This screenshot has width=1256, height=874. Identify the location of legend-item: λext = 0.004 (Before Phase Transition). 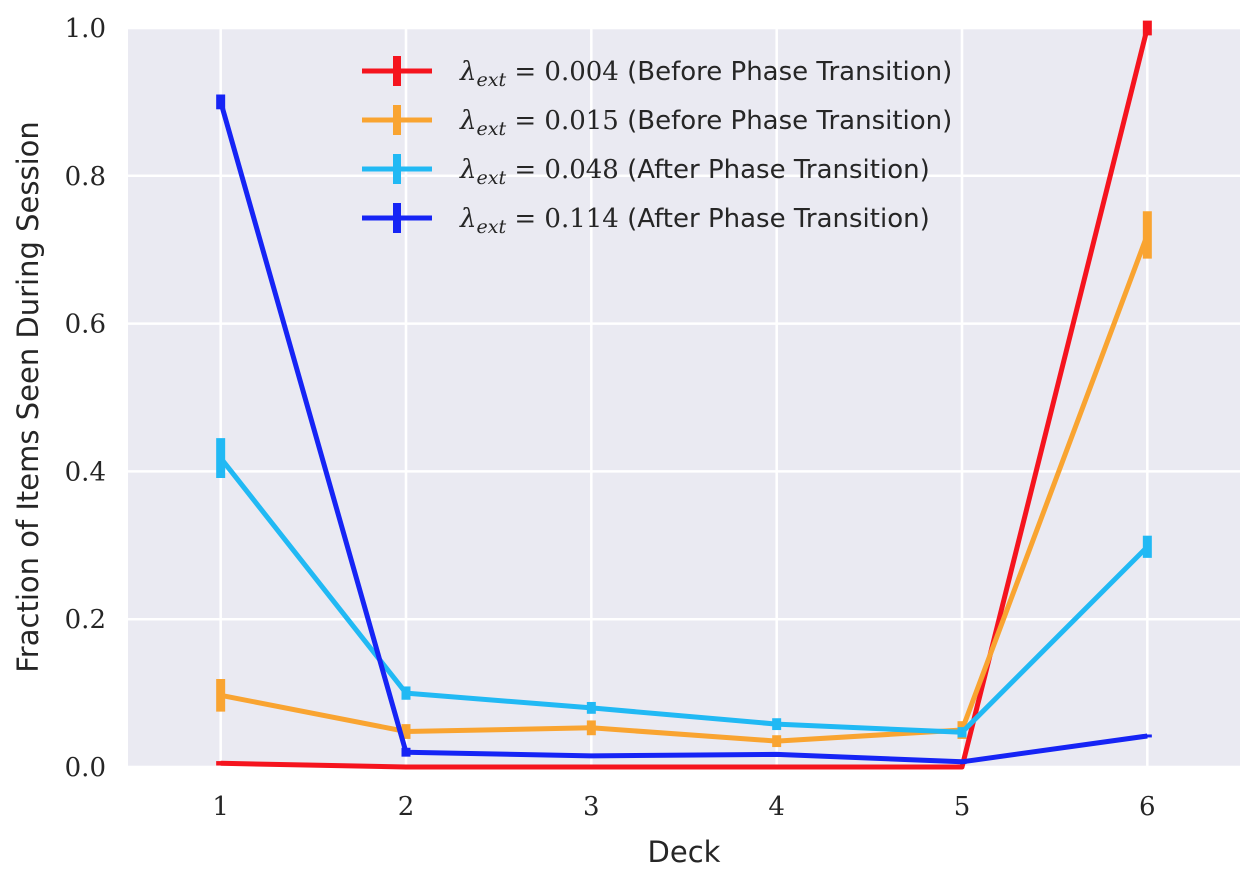
(657, 73).